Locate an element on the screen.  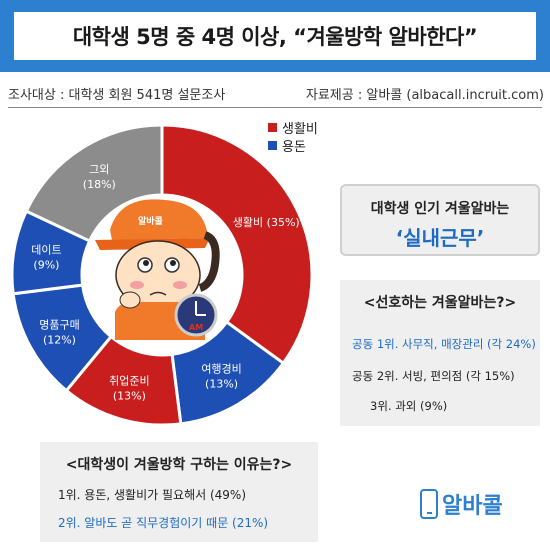
slice-label: 그외 (18%) is located at coordinates (99, 177).